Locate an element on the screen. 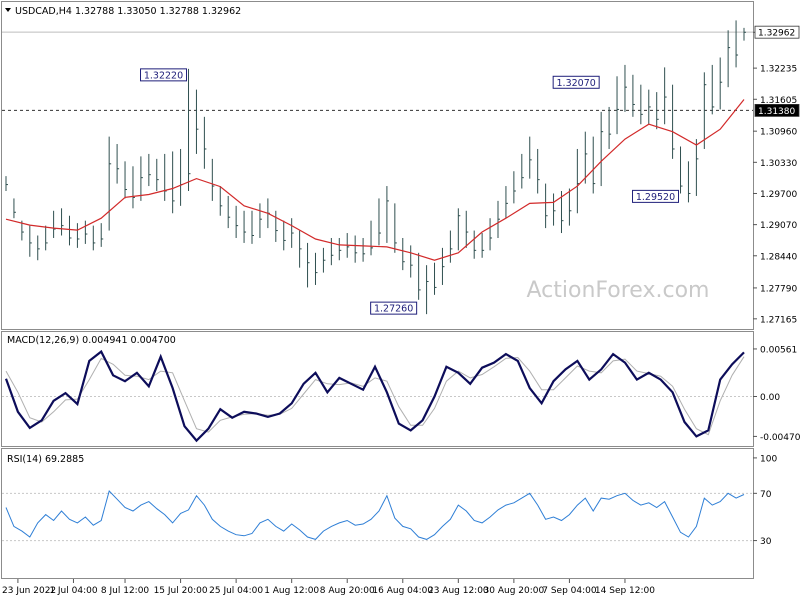 The height and width of the screenshot is (604, 800). annotation-label: 1.29520 is located at coordinates (655, 197).